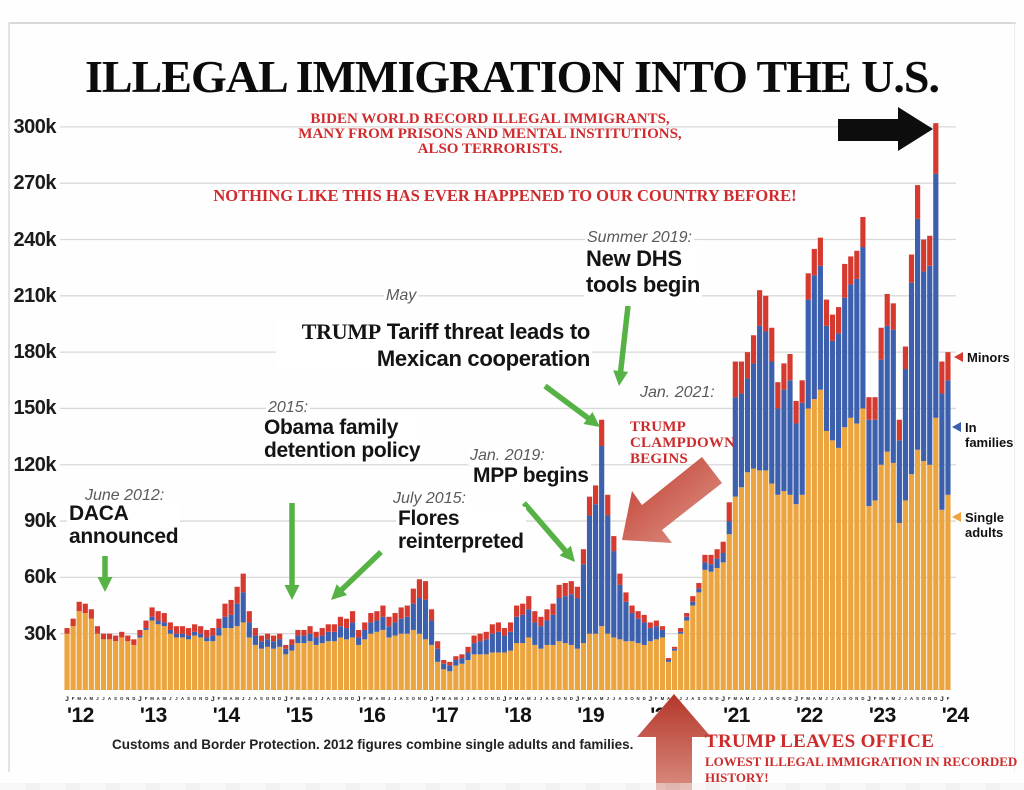 The image size is (1024, 790). I want to click on legend-item-single-adults: Single adults, so click(981, 525).